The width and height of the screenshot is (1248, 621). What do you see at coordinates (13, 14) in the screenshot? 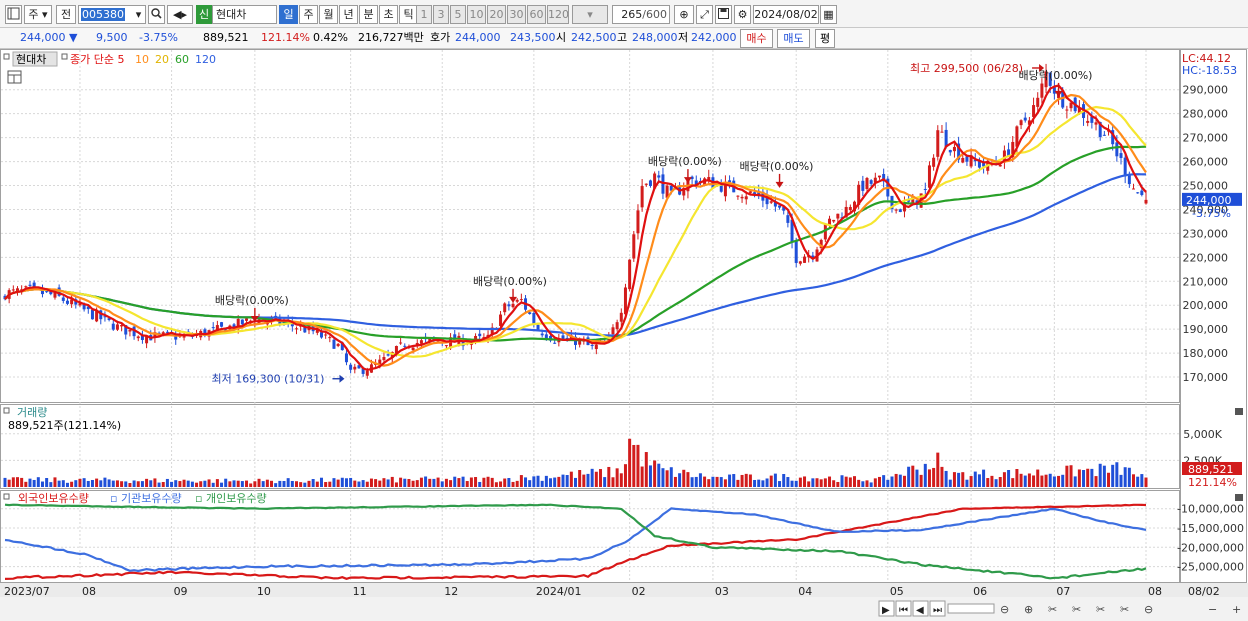
I see `chart-type-icon` at bounding box center [13, 14].